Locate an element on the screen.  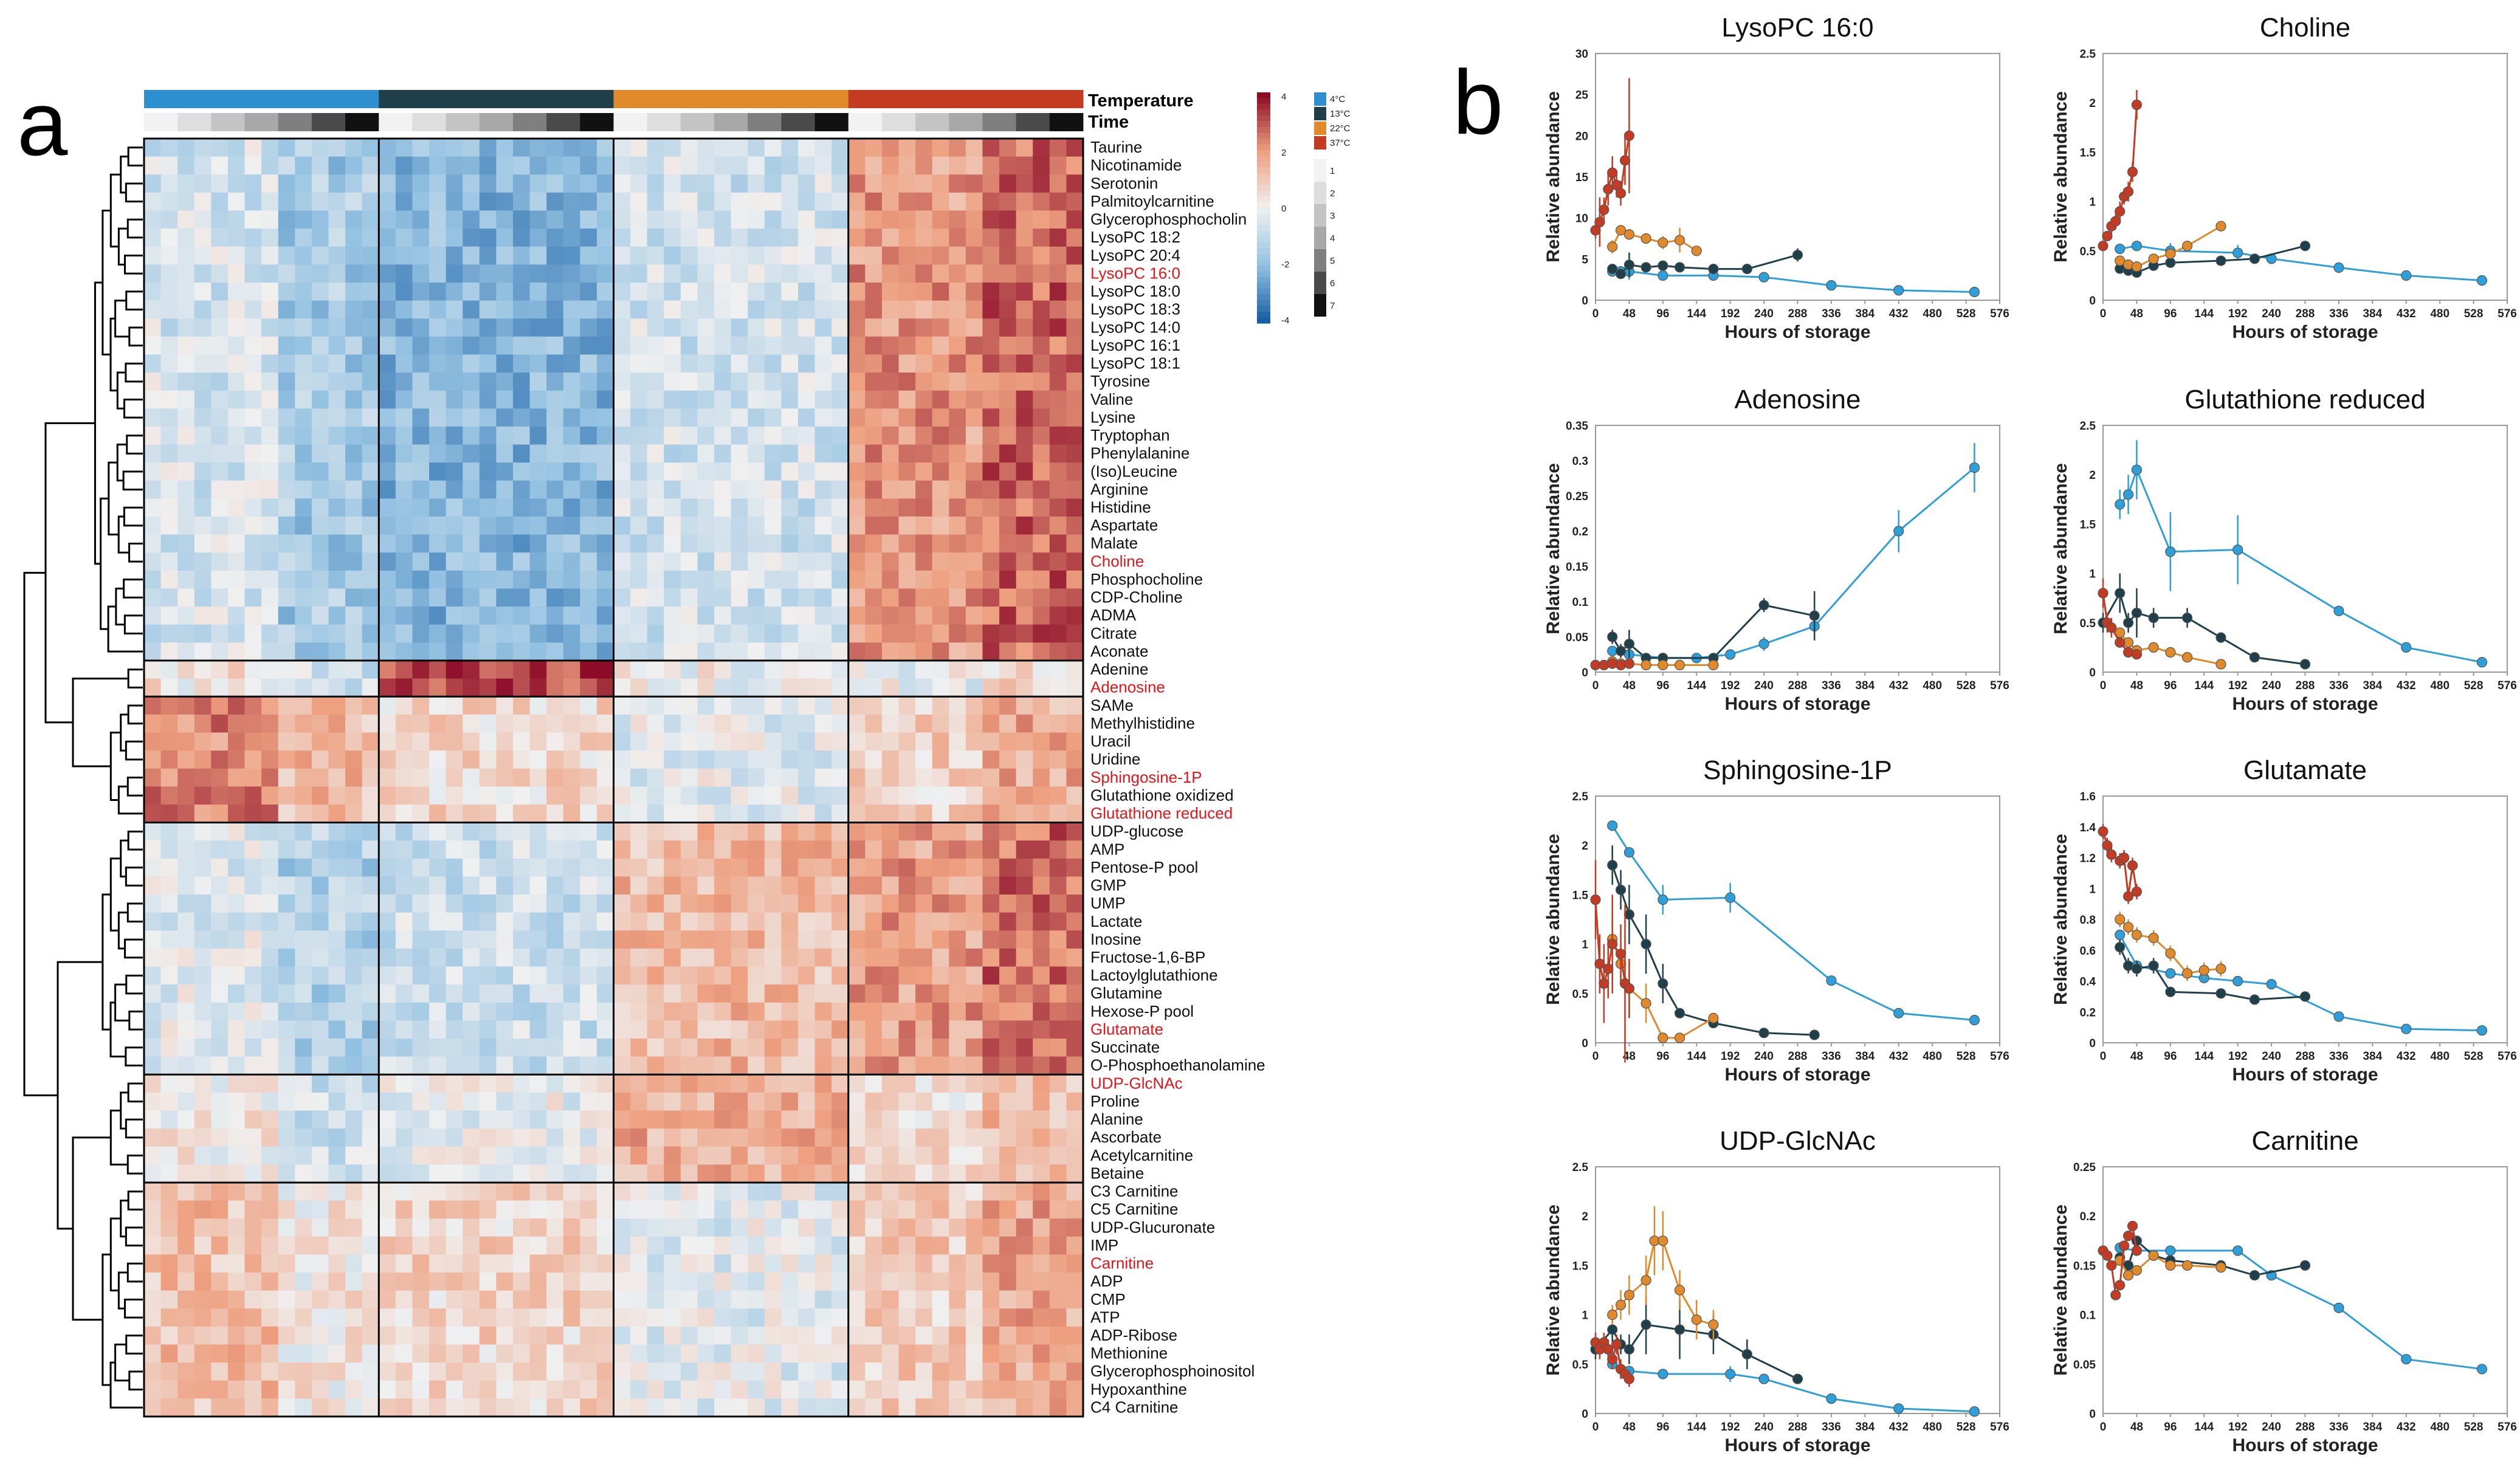
y-tick-label: 0.8 is located at coordinates (2088, 920).